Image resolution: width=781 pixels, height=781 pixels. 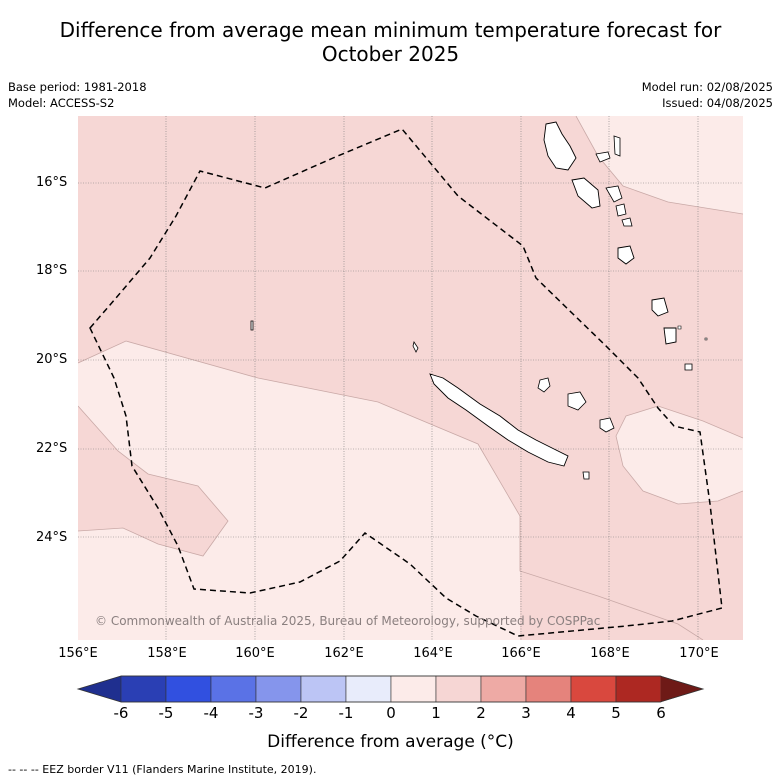 I want to click on colorbar-swatches, so click(x=390, y=689).